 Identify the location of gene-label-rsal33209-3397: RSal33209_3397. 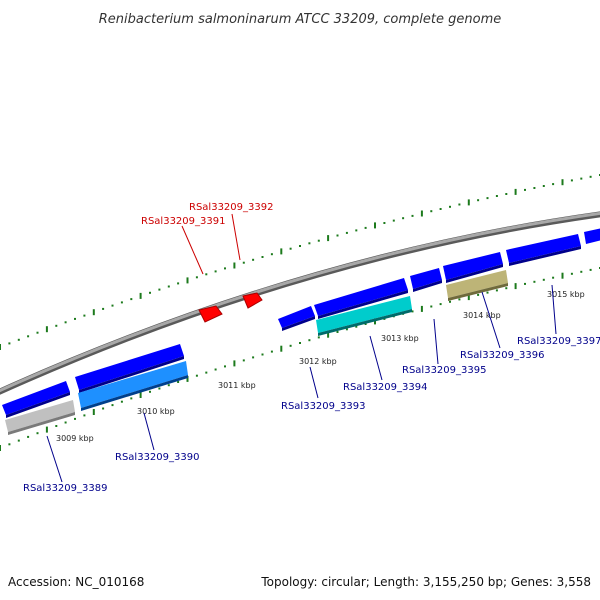
(558, 341).